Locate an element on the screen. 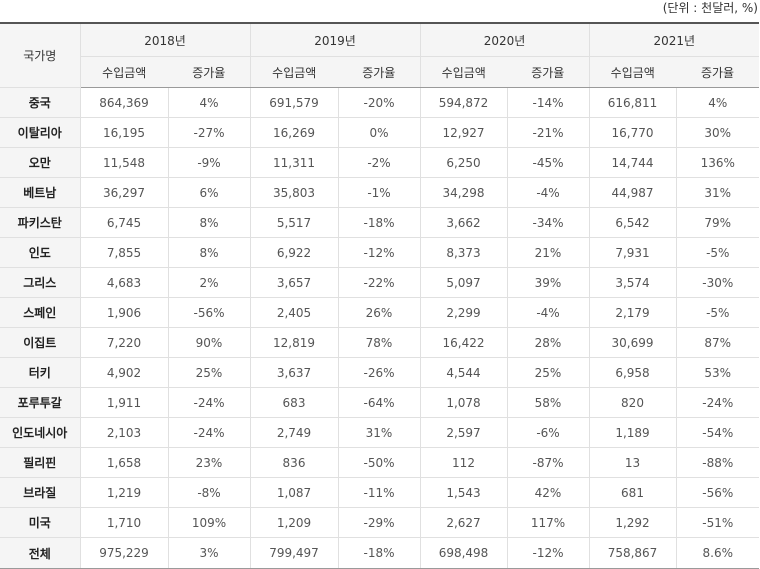  growth-rate-cell: -26% is located at coordinates (378, 372).